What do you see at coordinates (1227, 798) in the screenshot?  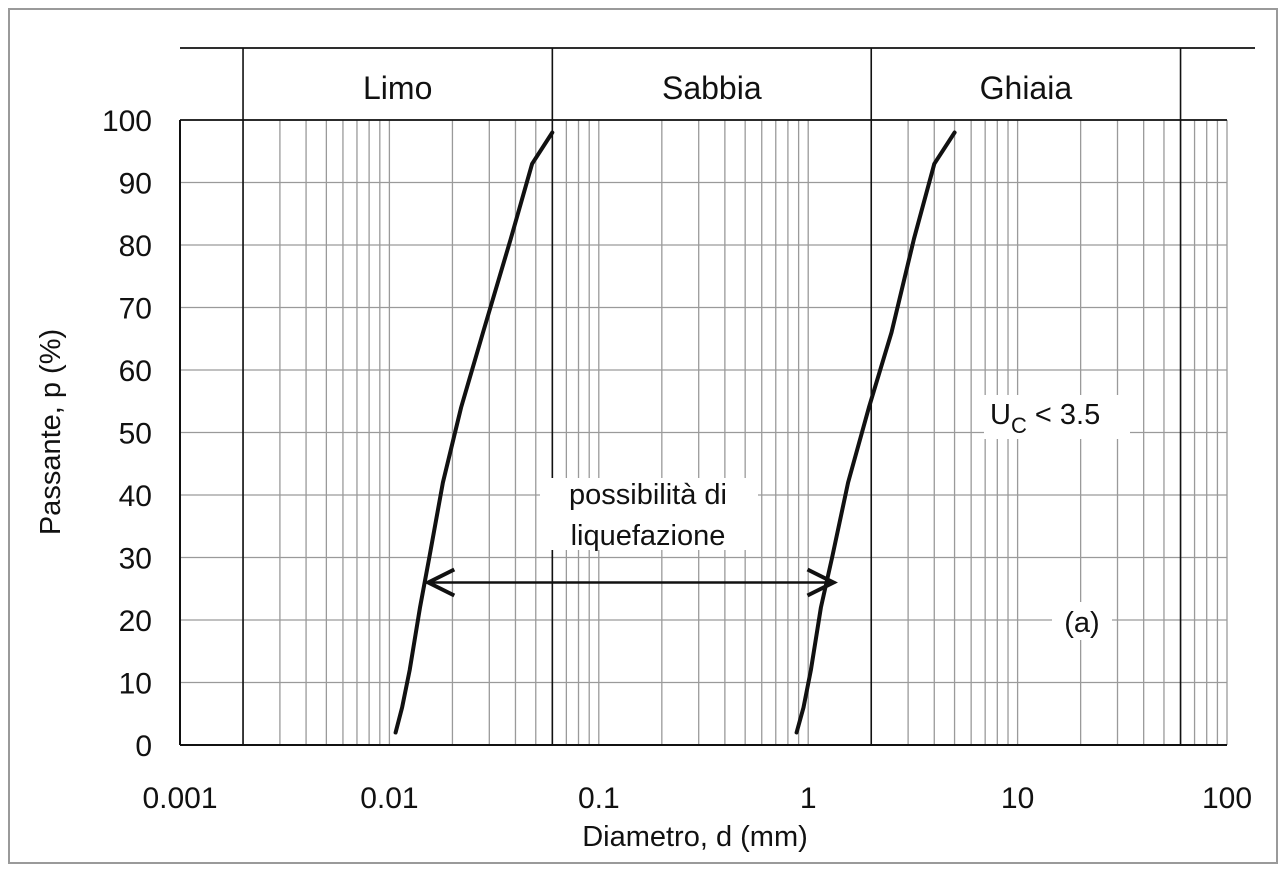 I see `x-tick-label: 100` at bounding box center [1227, 798].